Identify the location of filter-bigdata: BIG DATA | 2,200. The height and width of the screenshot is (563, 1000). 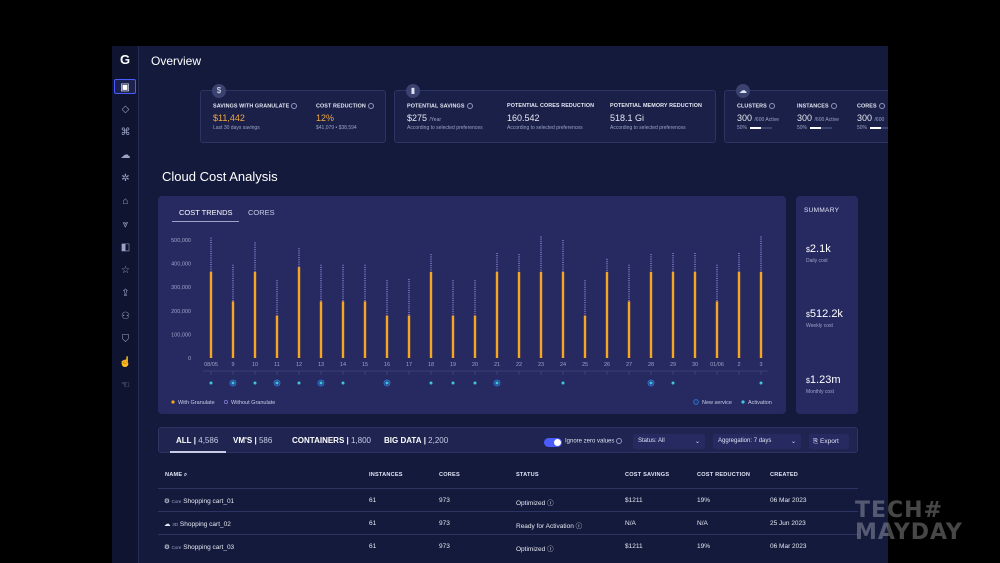
(416, 440).